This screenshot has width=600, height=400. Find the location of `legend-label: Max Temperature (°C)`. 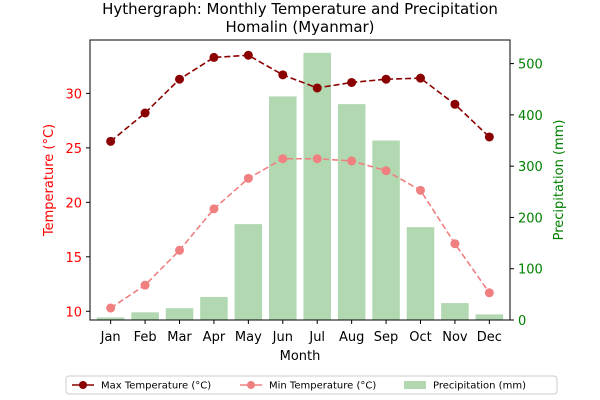

legend-label: Max Temperature (°C) is located at coordinates (156, 386).